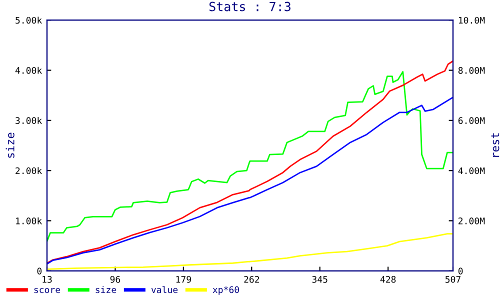 Image resolution: width=500 pixels, height=300 pixels. Describe the element at coordinates (164, 290) in the screenshot. I see `legend-label: value` at that location.